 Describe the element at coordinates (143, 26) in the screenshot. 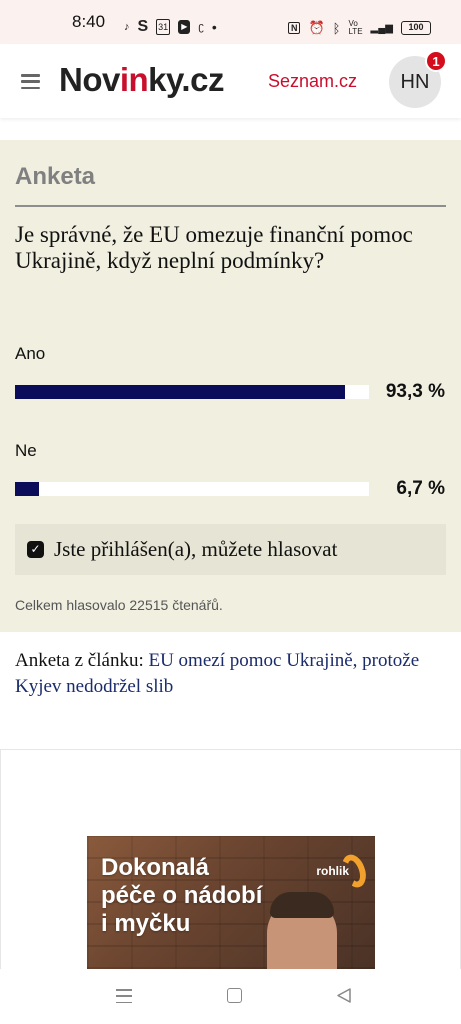

I see `s-icon: S` at that location.